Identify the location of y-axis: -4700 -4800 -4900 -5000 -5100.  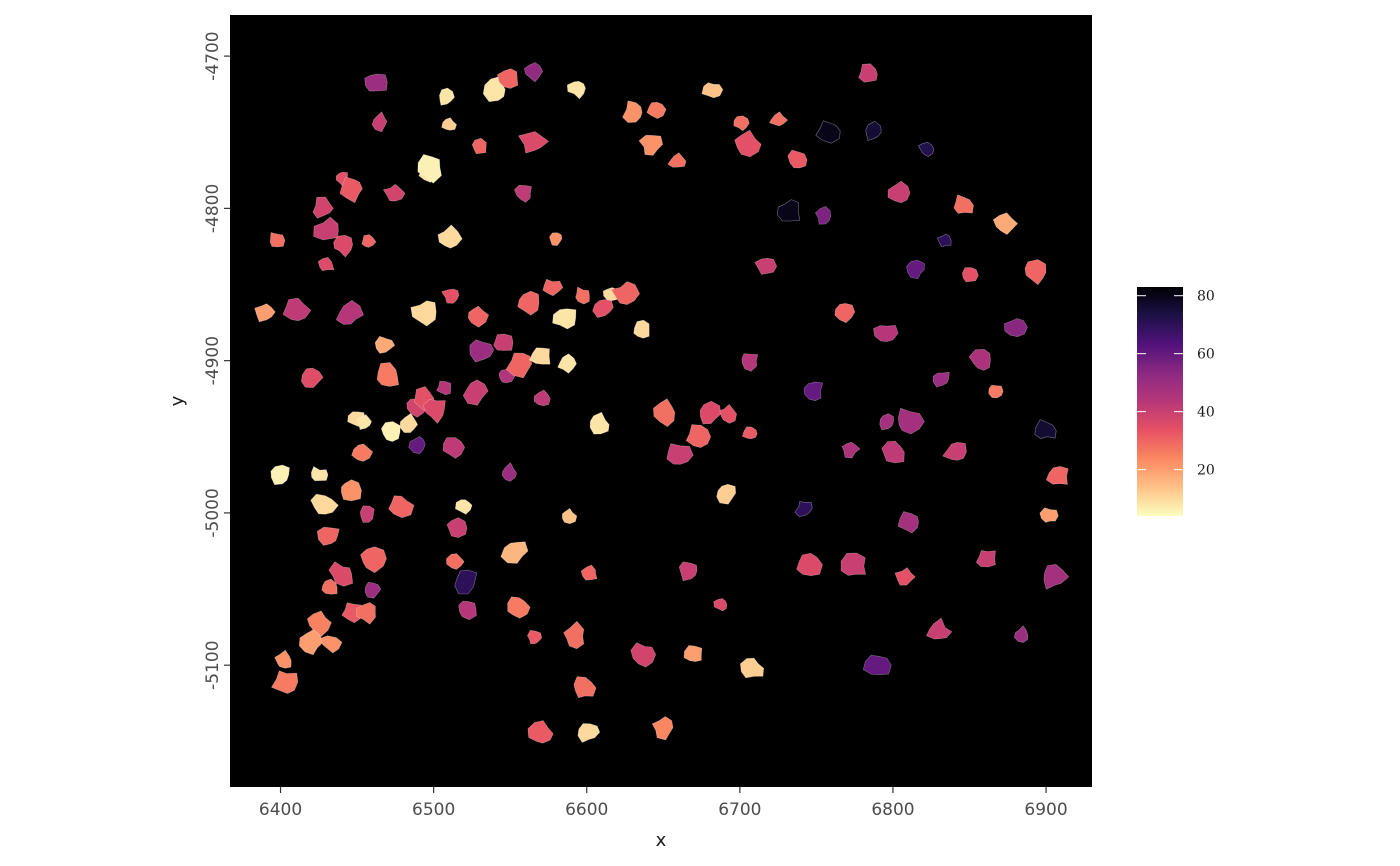
(216, 360).